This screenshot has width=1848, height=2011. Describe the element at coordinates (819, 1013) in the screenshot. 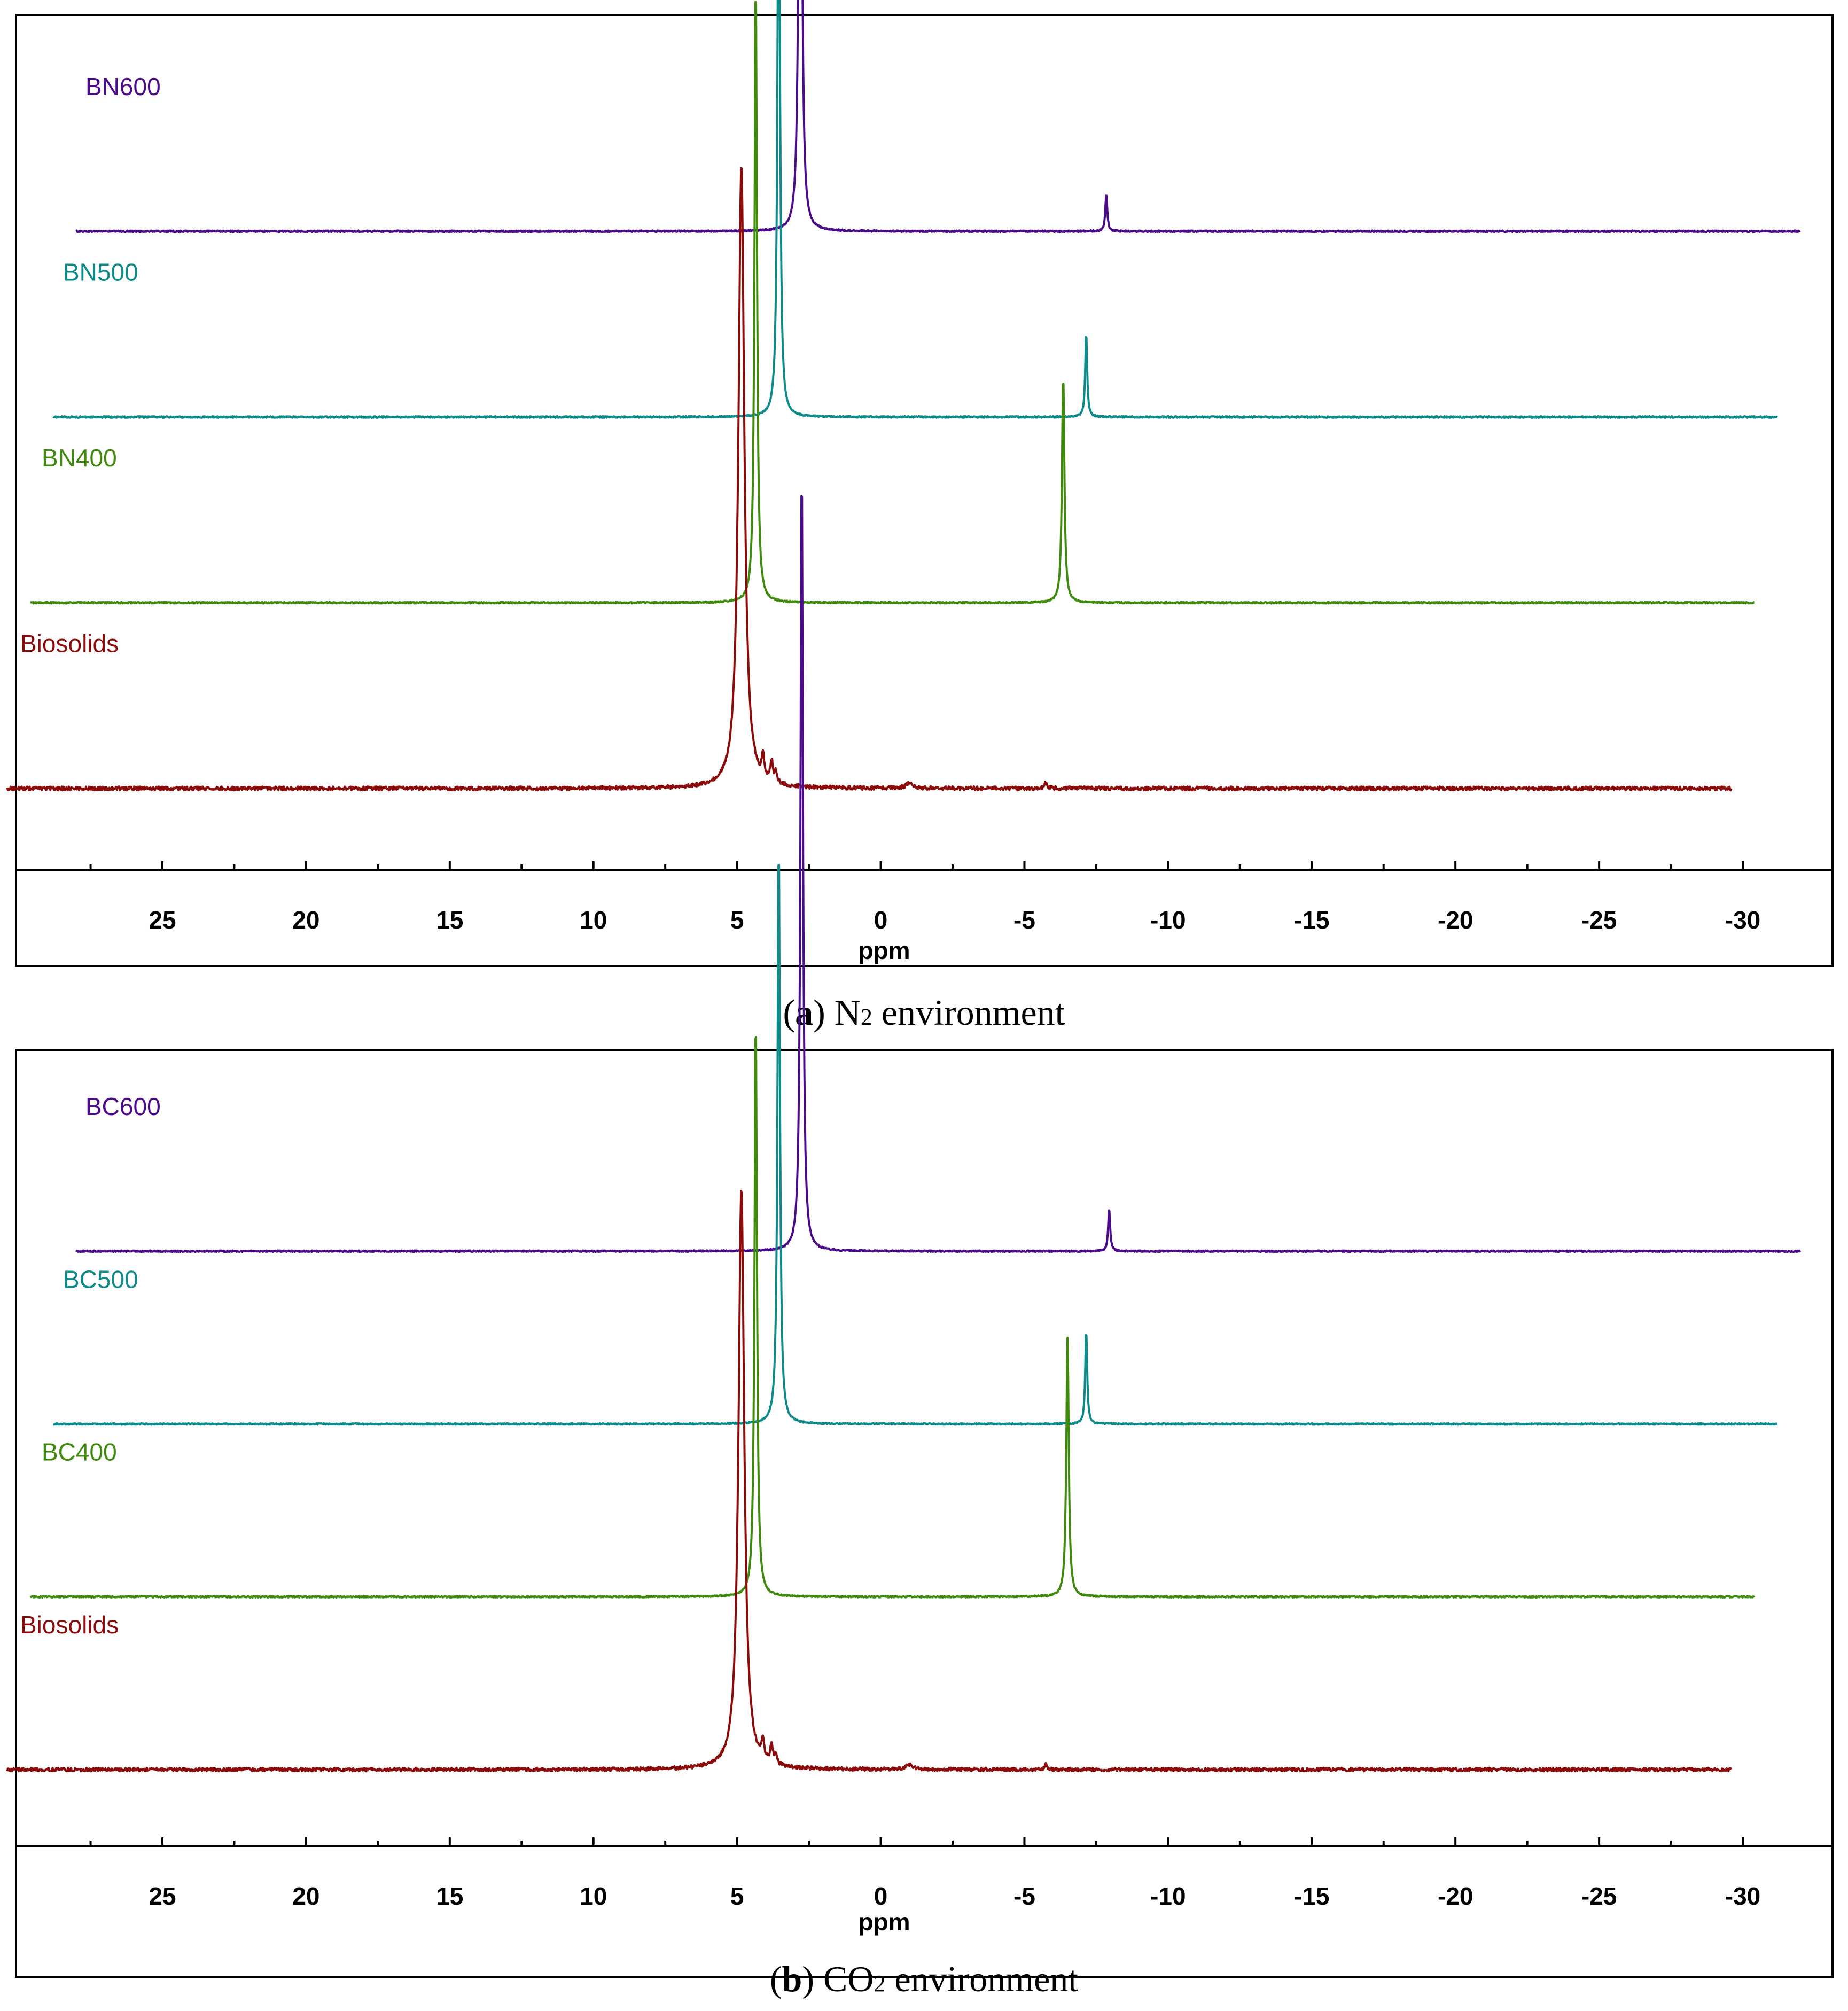

I see `caption-a-close: )` at that location.